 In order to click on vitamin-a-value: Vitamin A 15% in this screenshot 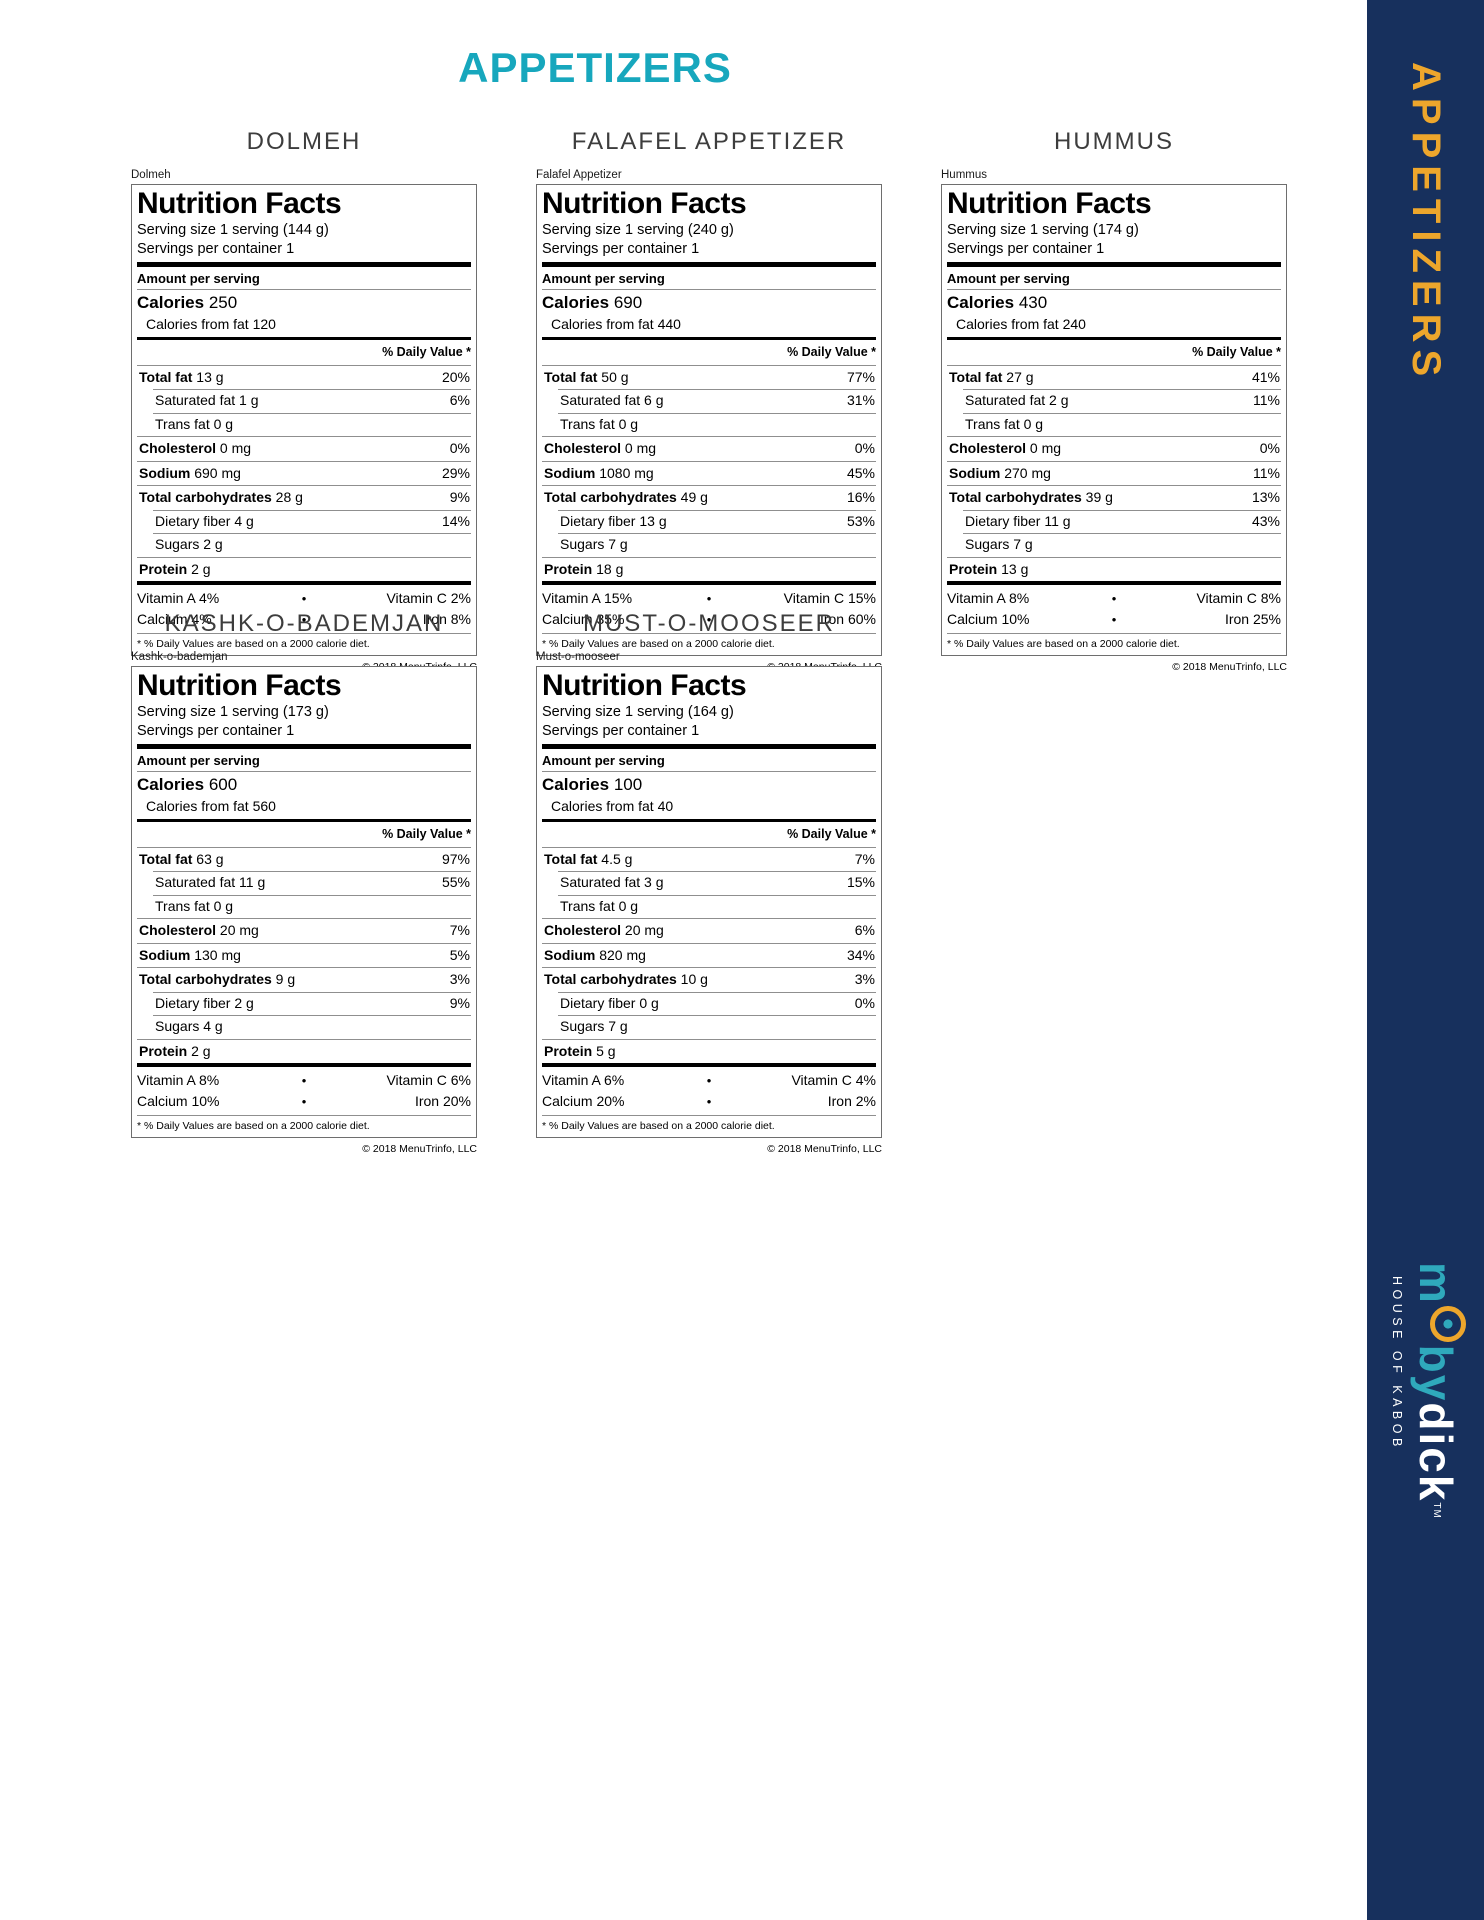, I will do `click(587, 598)`.